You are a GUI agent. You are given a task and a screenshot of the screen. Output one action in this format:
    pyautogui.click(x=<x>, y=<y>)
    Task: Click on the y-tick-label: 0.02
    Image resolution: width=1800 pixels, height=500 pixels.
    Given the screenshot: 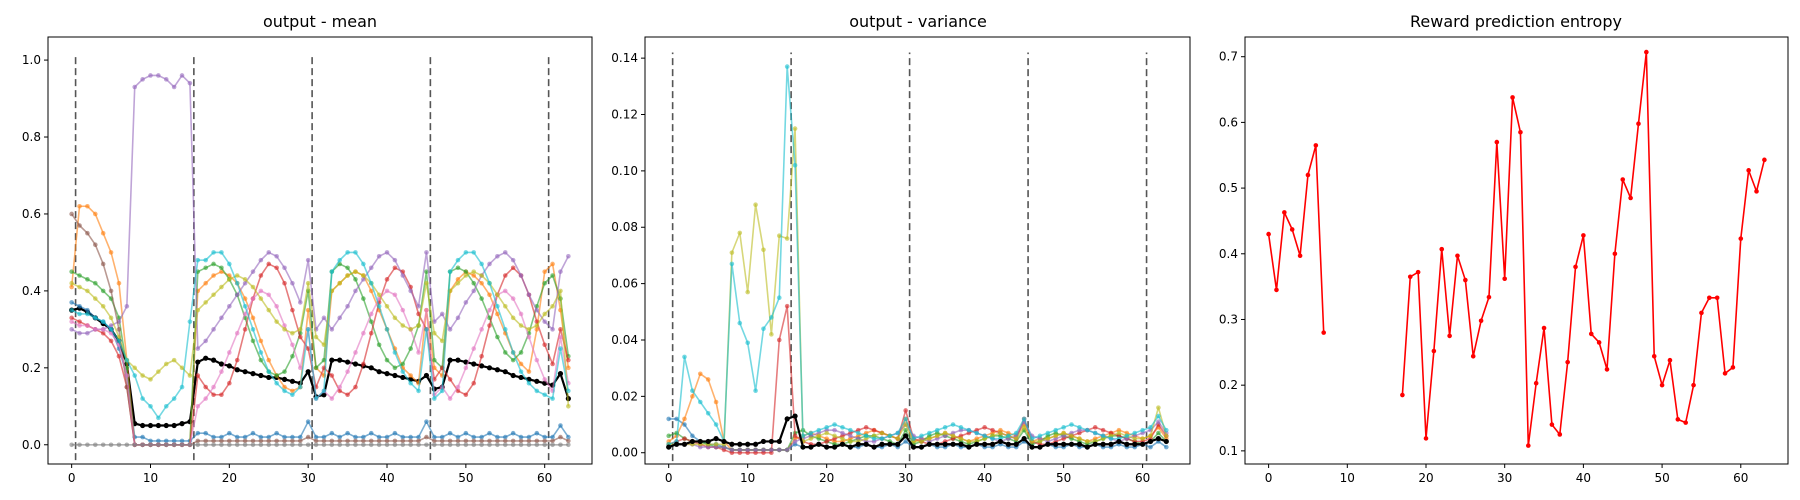 What is the action you would take?
    pyautogui.click(x=624, y=396)
    